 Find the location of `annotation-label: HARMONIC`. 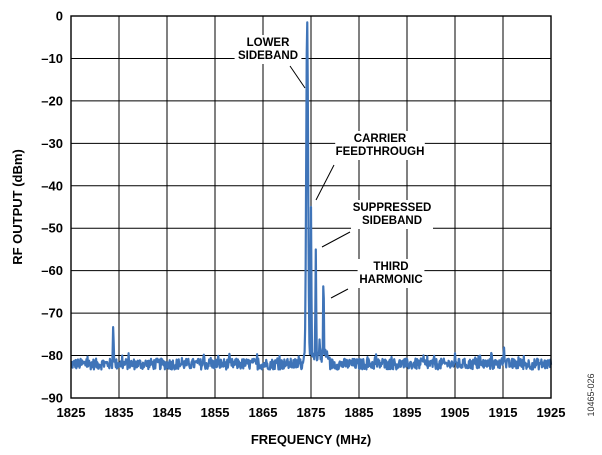

annotation-label: HARMONIC is located at coordinates (390, 280).